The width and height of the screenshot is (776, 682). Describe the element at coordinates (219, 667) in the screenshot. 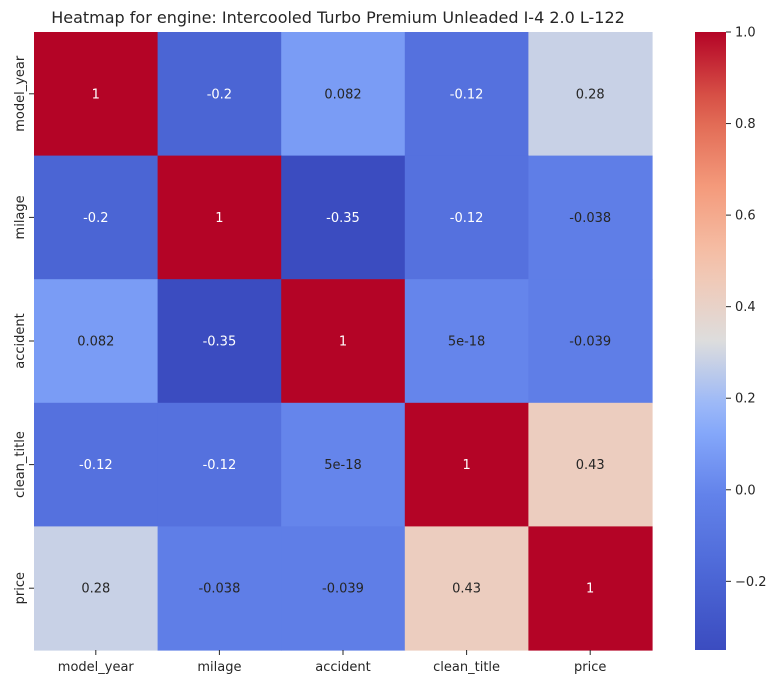

I see `x-tick-label: milage` at that location.